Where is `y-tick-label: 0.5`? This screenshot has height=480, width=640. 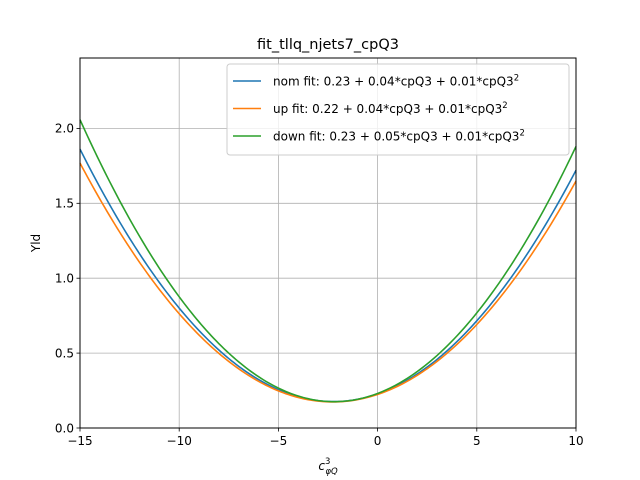
y-tick-label: 0.5 is located at coordinates (64, 353).